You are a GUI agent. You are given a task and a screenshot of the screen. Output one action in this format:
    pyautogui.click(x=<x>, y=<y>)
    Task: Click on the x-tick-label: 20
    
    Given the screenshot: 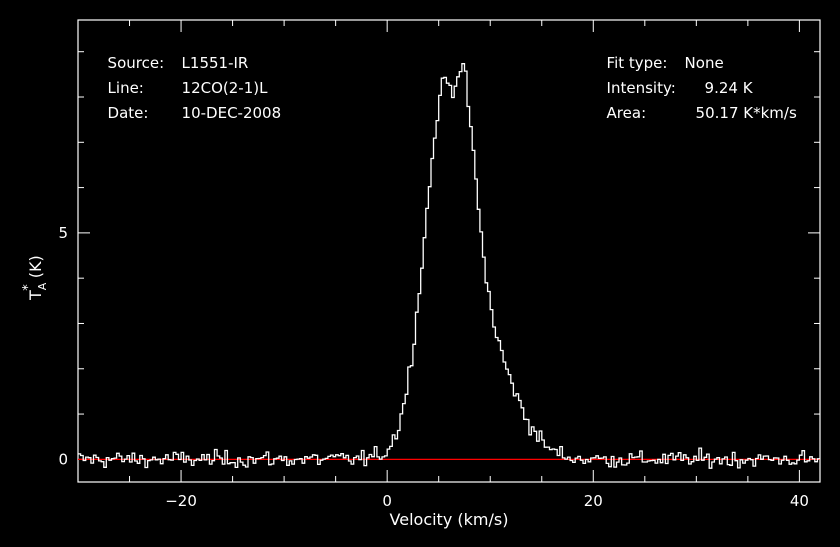 What is the action you would take?
    pyautogui.click(x=593, y=501)
    